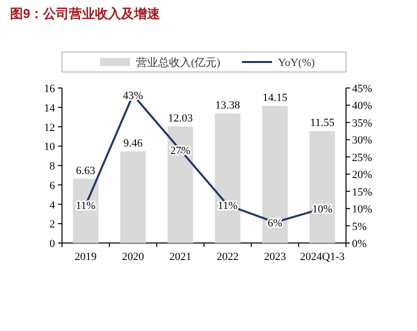  I want to click on y-tick-label: 12, so click(49, 128).